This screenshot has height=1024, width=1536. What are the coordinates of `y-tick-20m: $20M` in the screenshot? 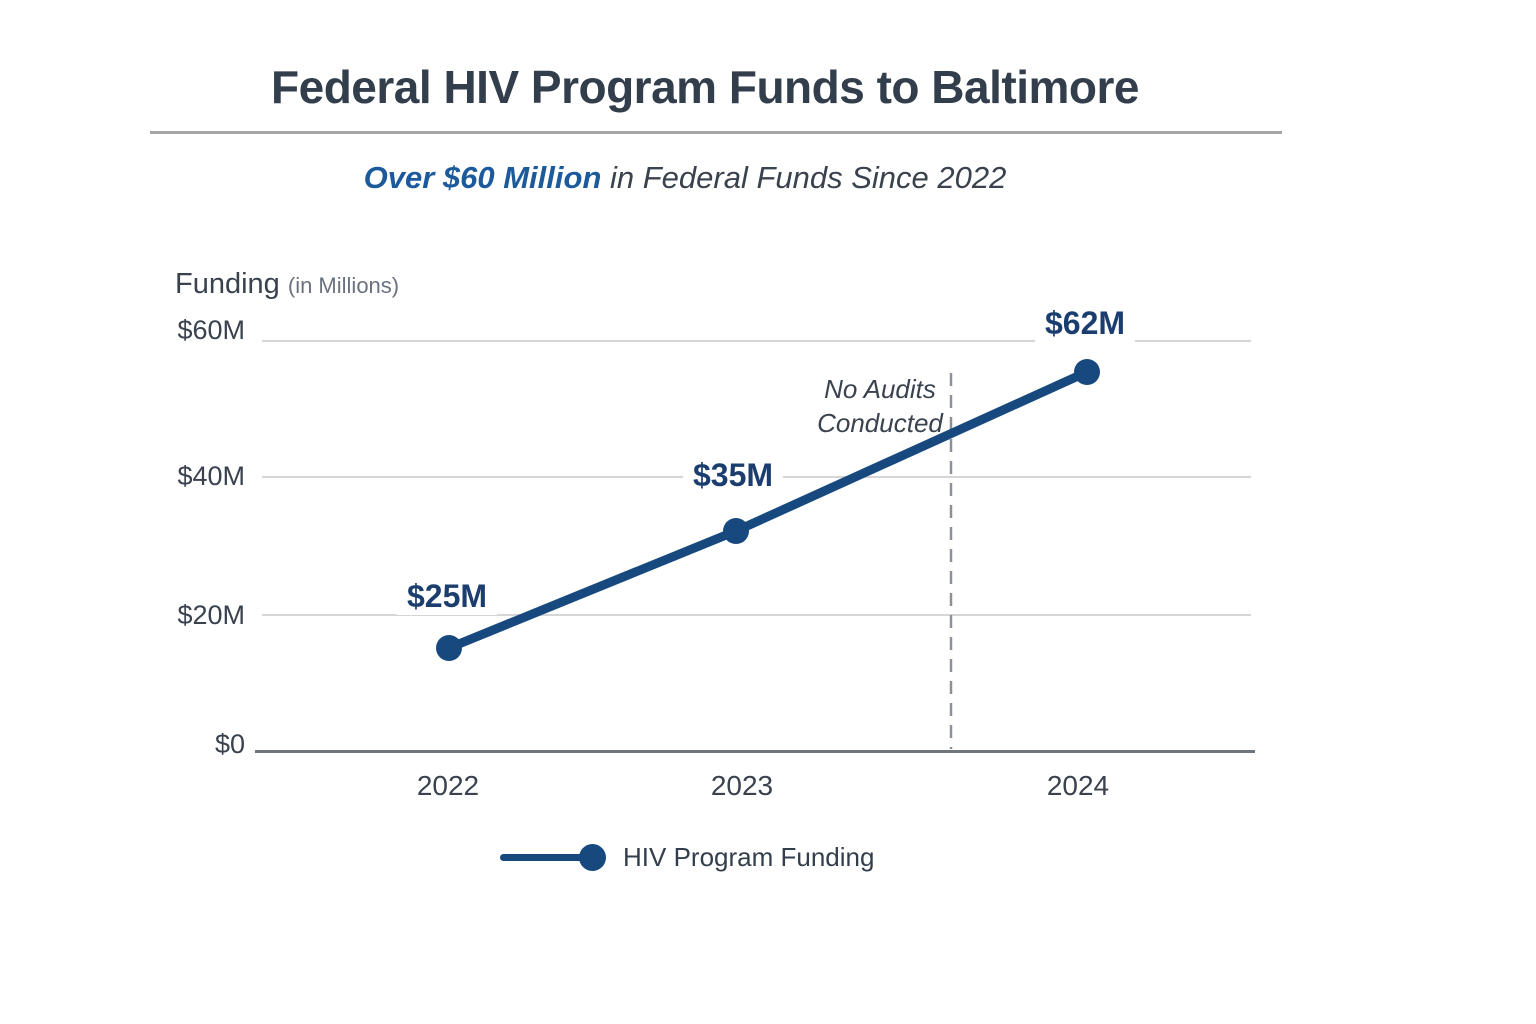 It's located at (211, 615).